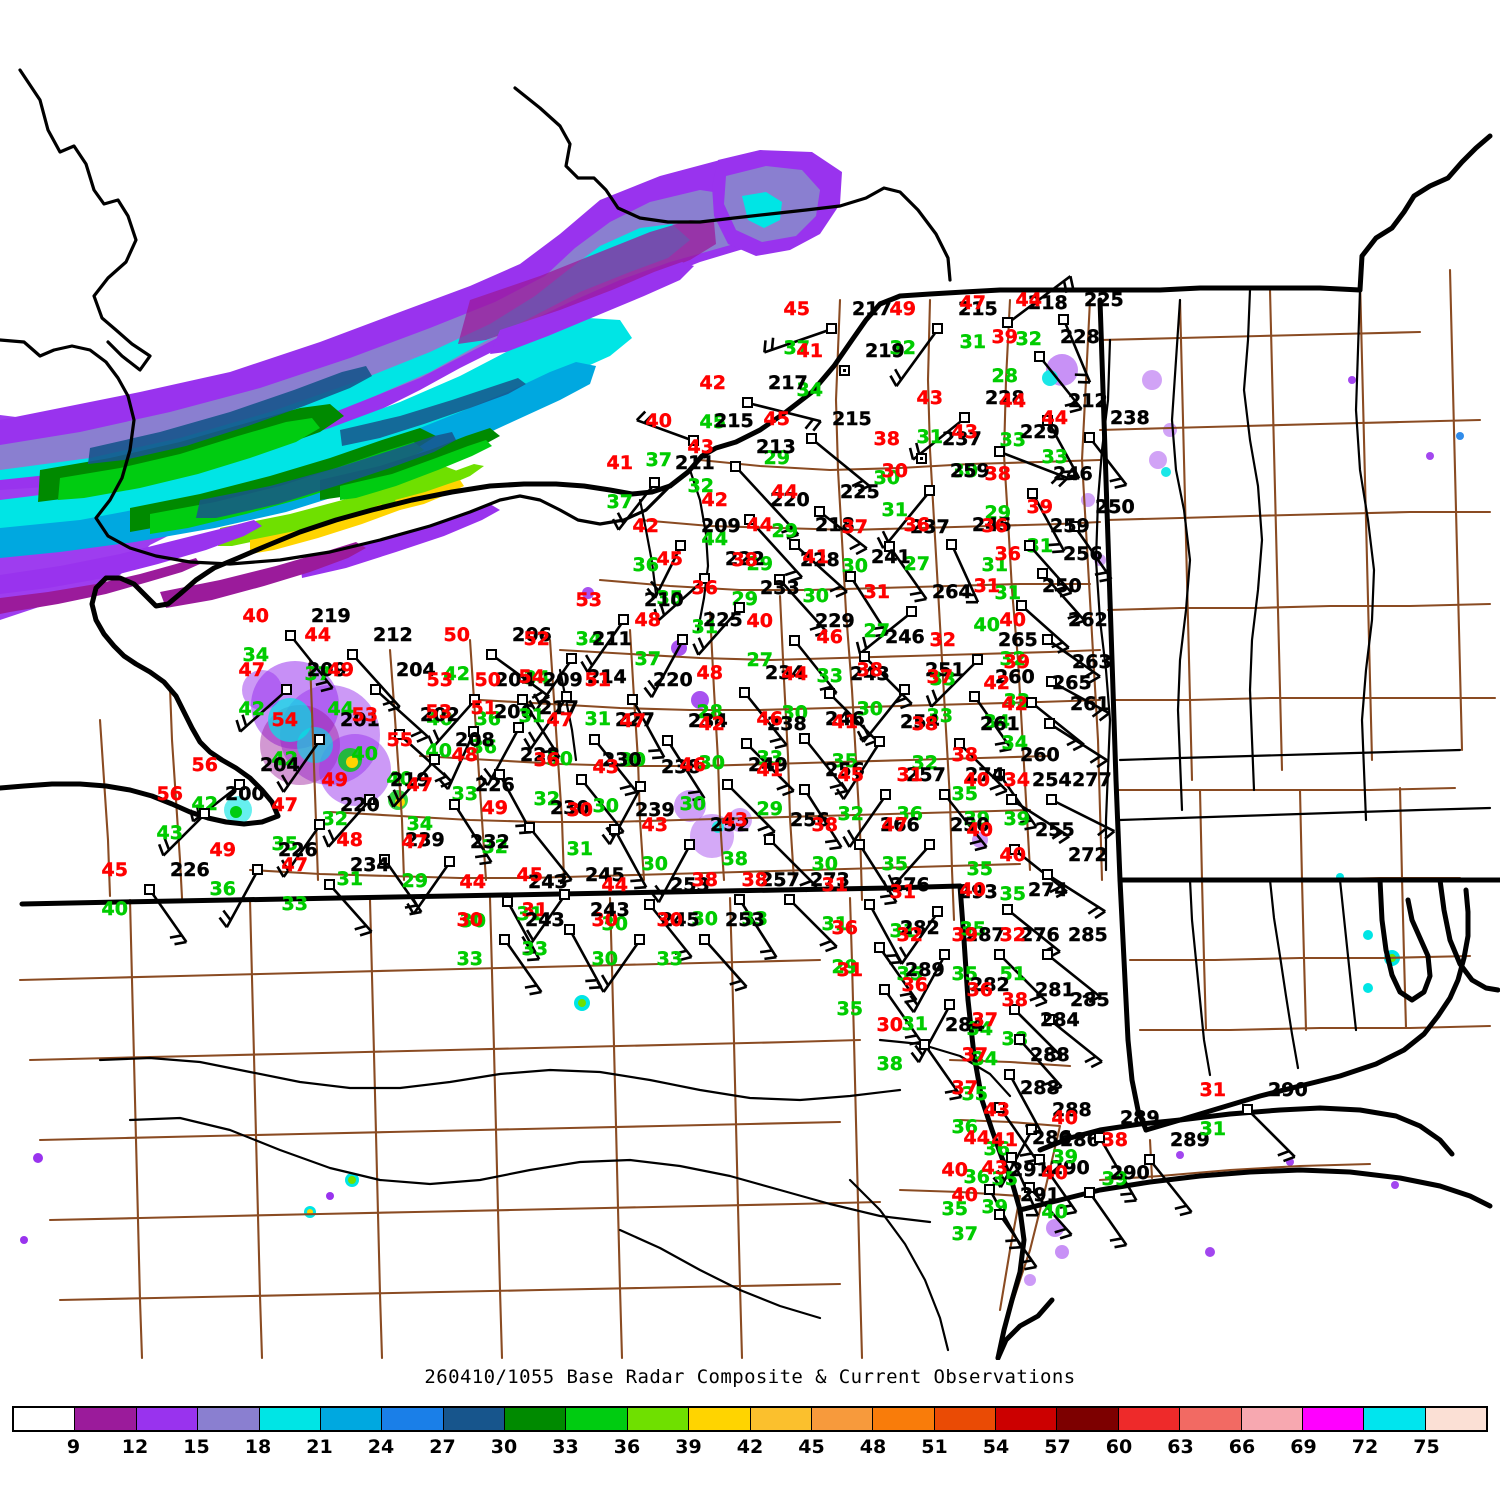 The height and width of the screenshot is (1500, 1500). I want to click on colorbar-tick: 39, so click(688, 1447).